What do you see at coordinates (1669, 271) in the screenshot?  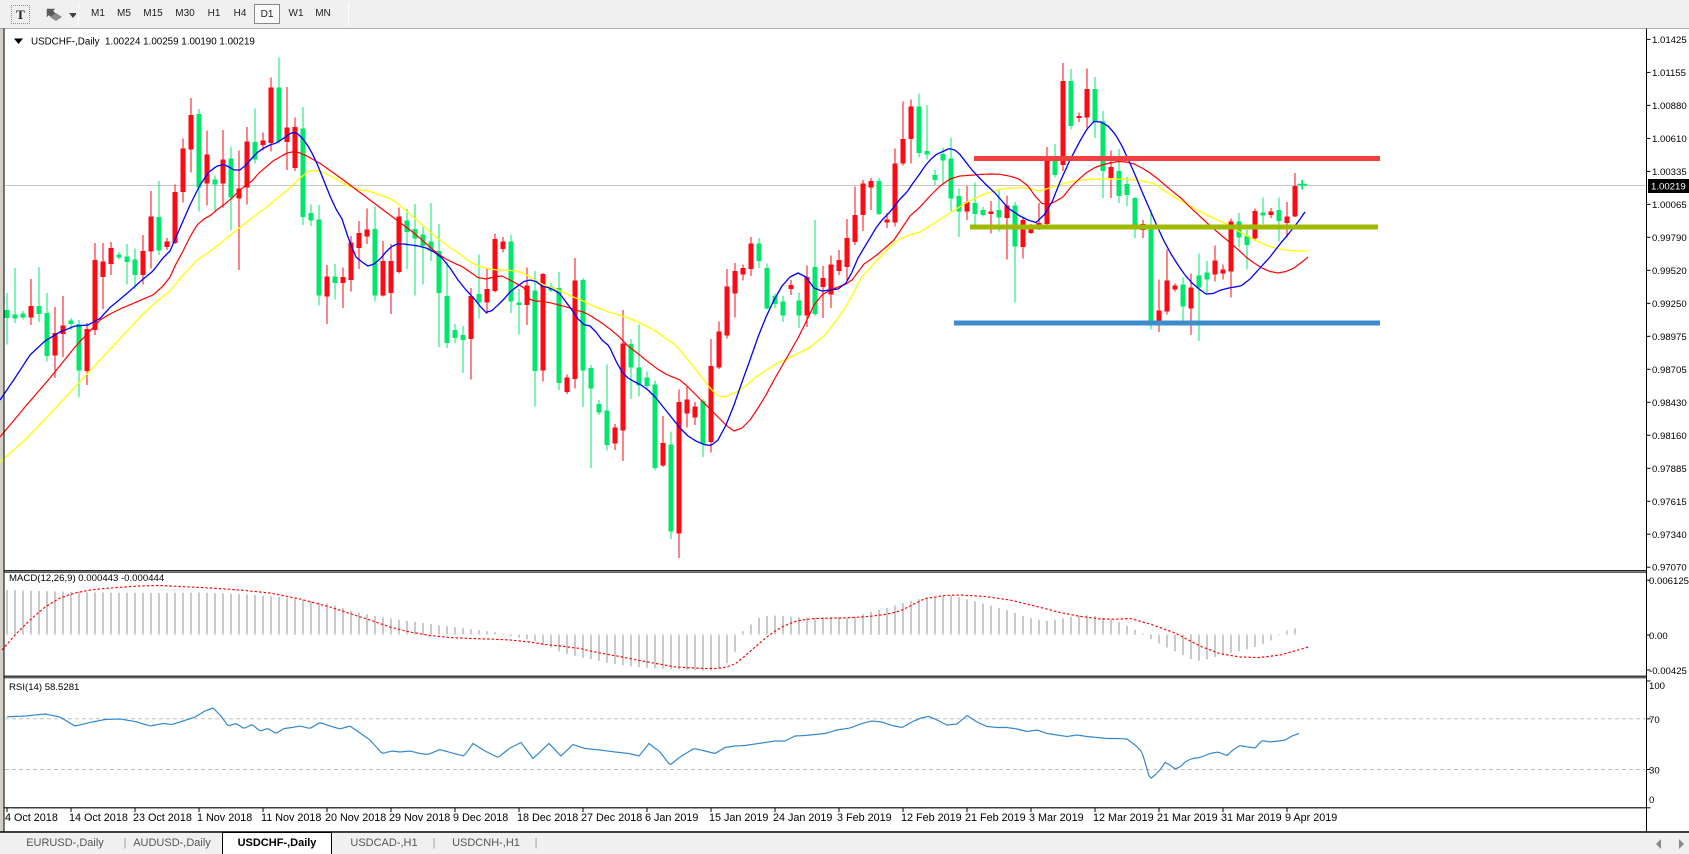 I see `svg-text: 0.99520` at bounding box center [1669, 271].